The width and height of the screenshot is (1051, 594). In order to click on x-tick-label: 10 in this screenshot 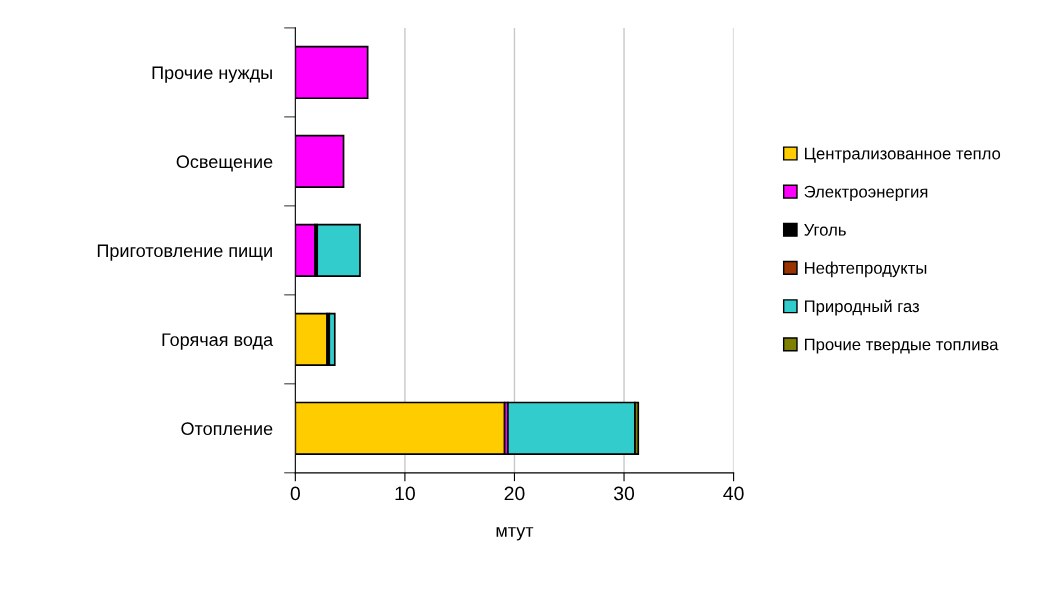, I will do `click(405, 493)`.